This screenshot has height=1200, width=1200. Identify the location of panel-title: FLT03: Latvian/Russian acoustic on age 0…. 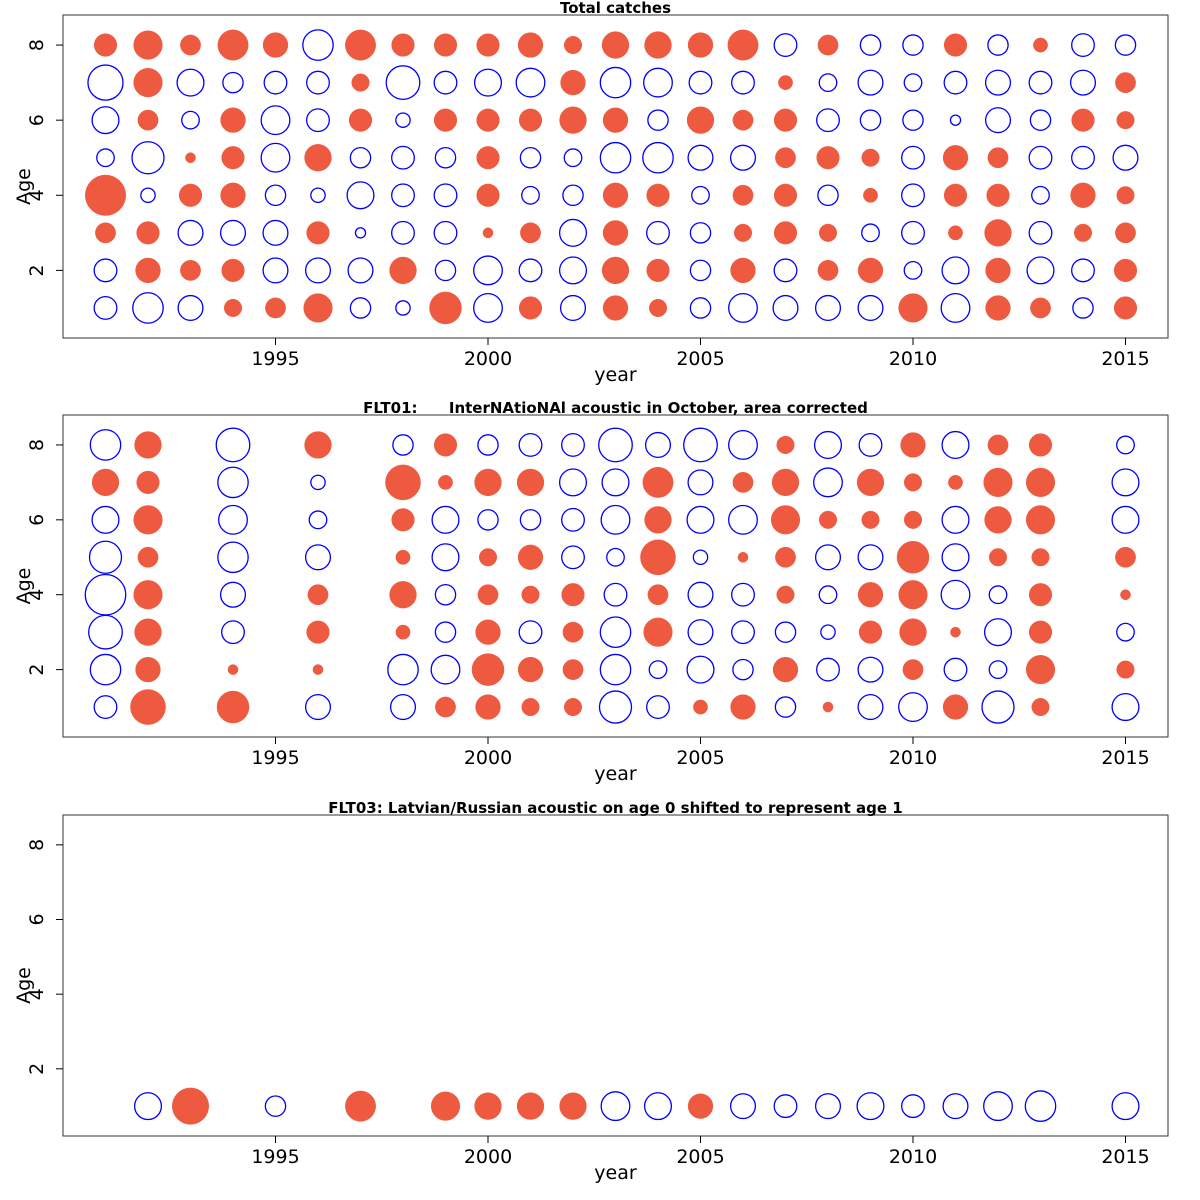
(615, 808).